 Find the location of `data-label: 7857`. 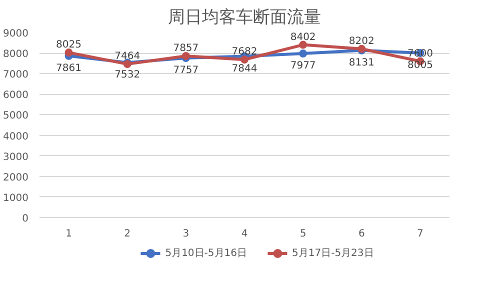

data-label: 7857 is located at coordinates (186, 48).